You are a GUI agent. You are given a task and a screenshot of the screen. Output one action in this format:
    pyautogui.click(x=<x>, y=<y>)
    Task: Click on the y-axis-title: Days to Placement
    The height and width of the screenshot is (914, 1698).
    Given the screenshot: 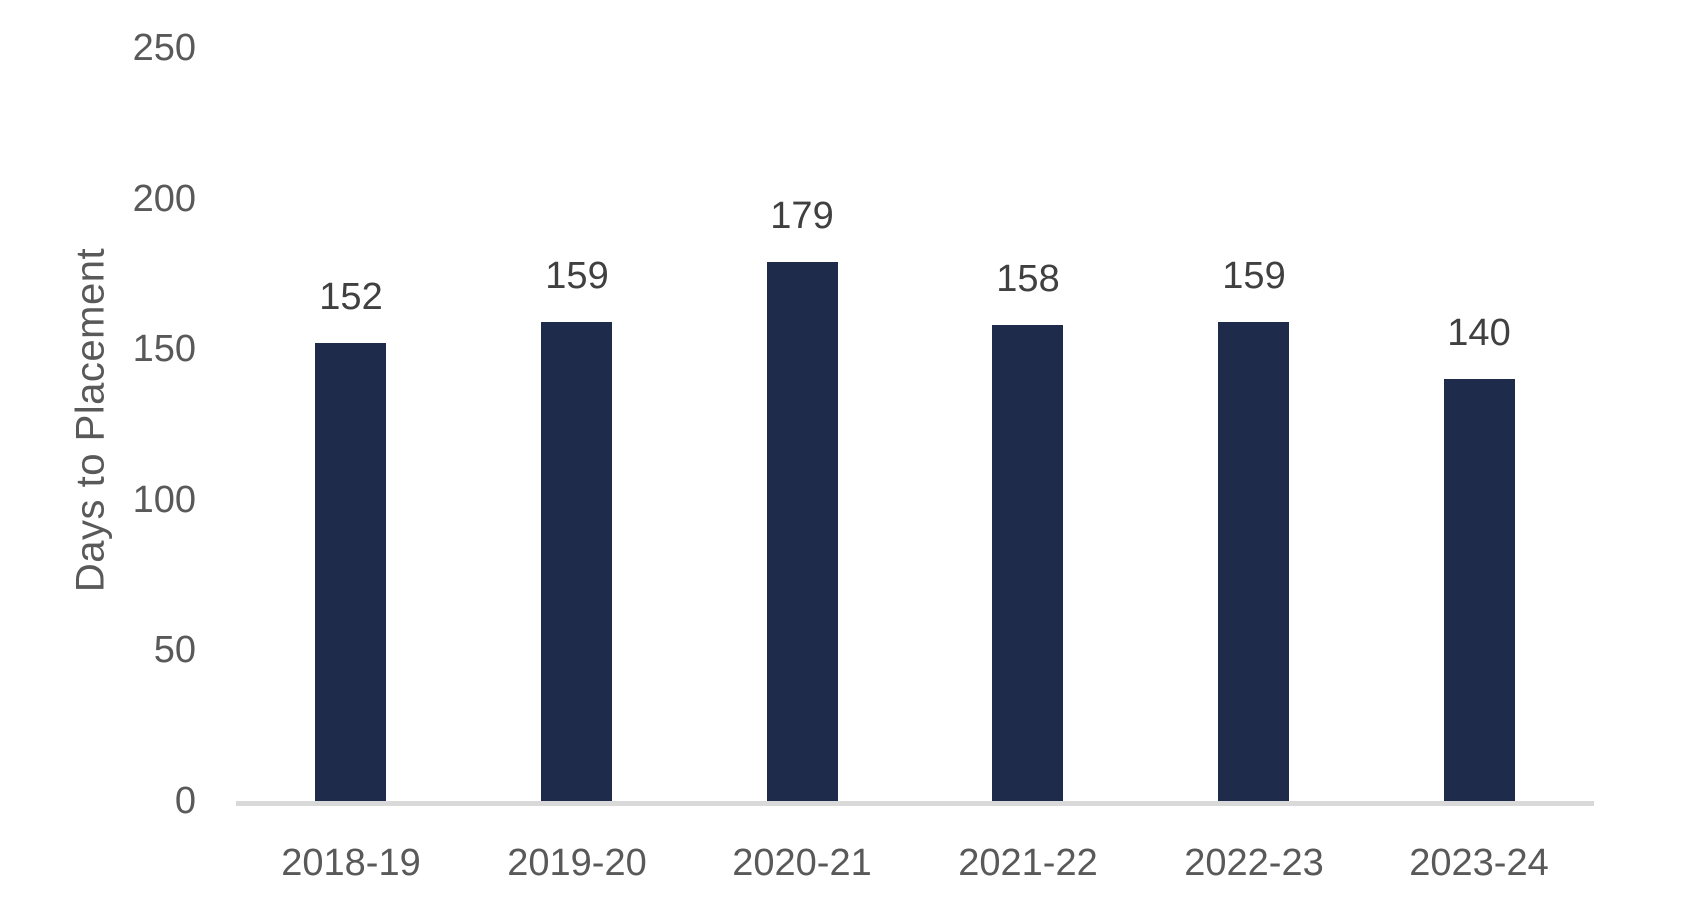 What is the action you would take?
    pyautogui.click(x=90, y=420)
    